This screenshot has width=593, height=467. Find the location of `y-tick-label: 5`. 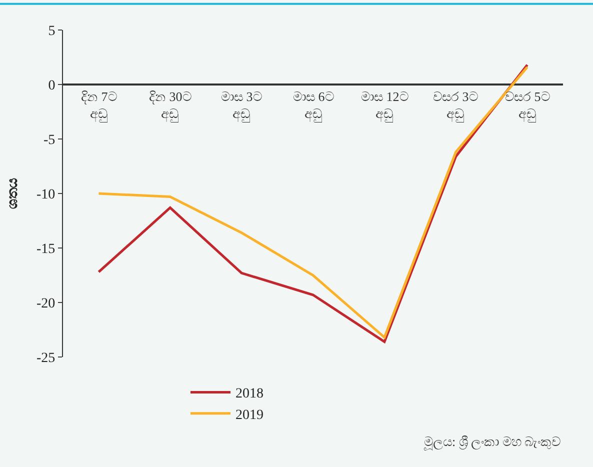

y-tick-label: 5 is located at coordinates (52, 31).